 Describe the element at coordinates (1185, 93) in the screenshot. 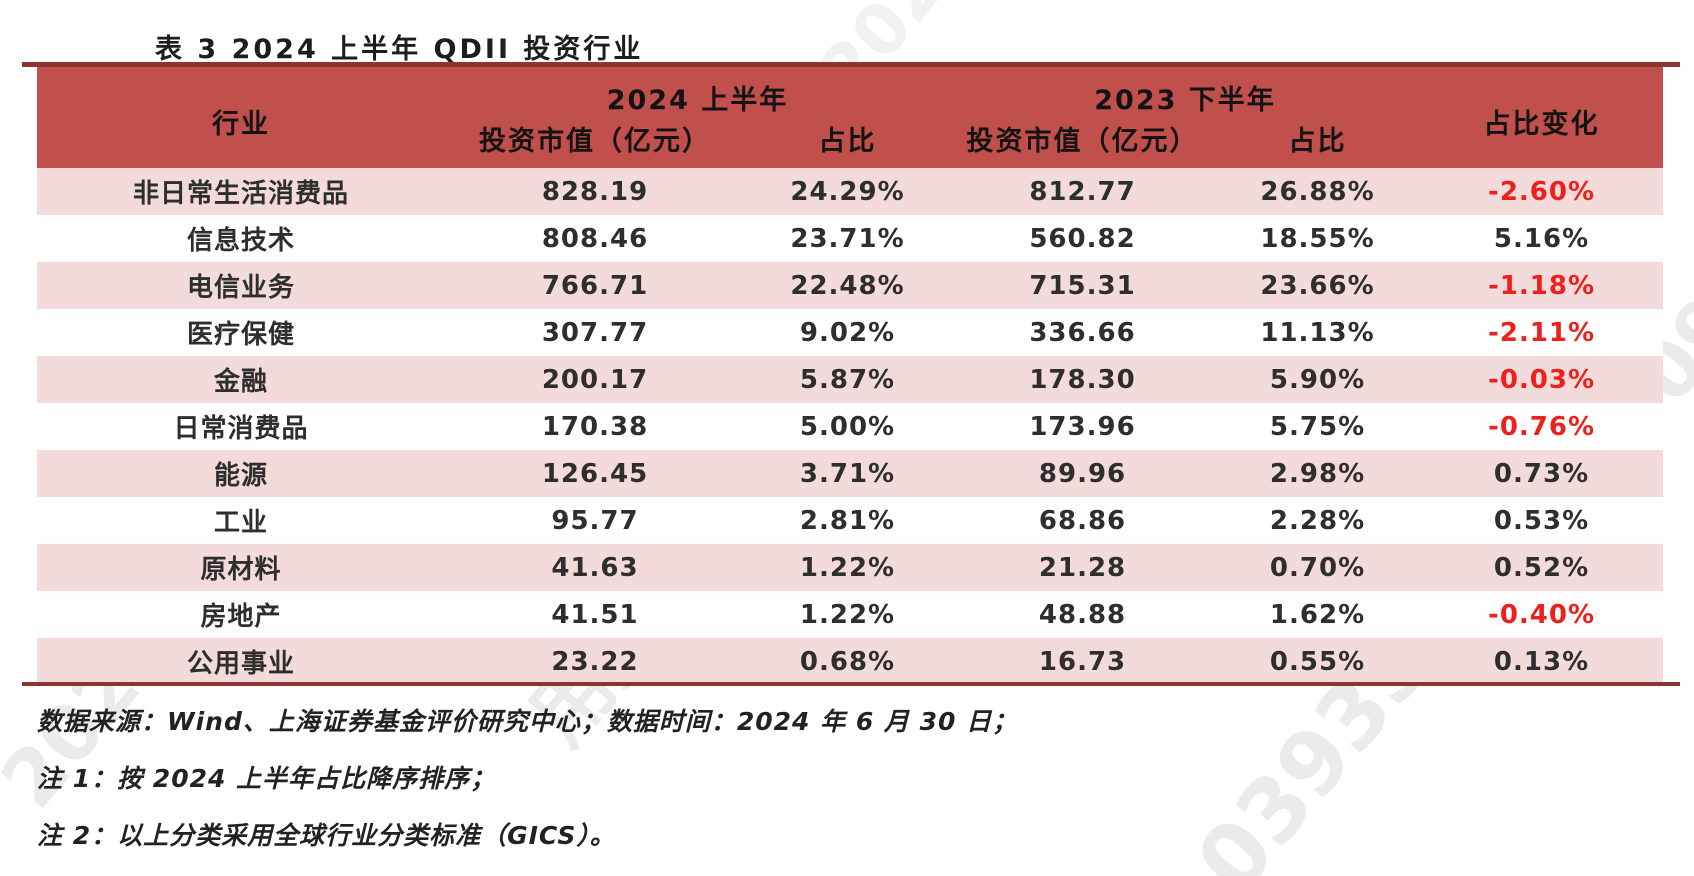

I see `header-group-2023h2: 2023 下半年` at that location.